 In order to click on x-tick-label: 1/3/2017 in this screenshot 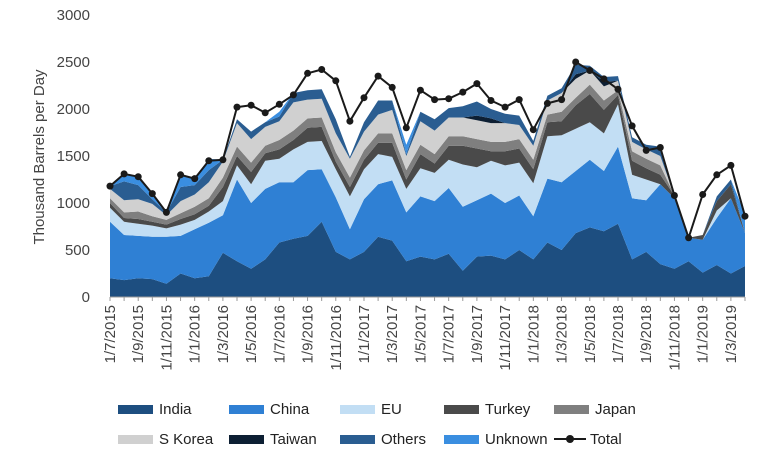, I will do `click(392, 334)`.